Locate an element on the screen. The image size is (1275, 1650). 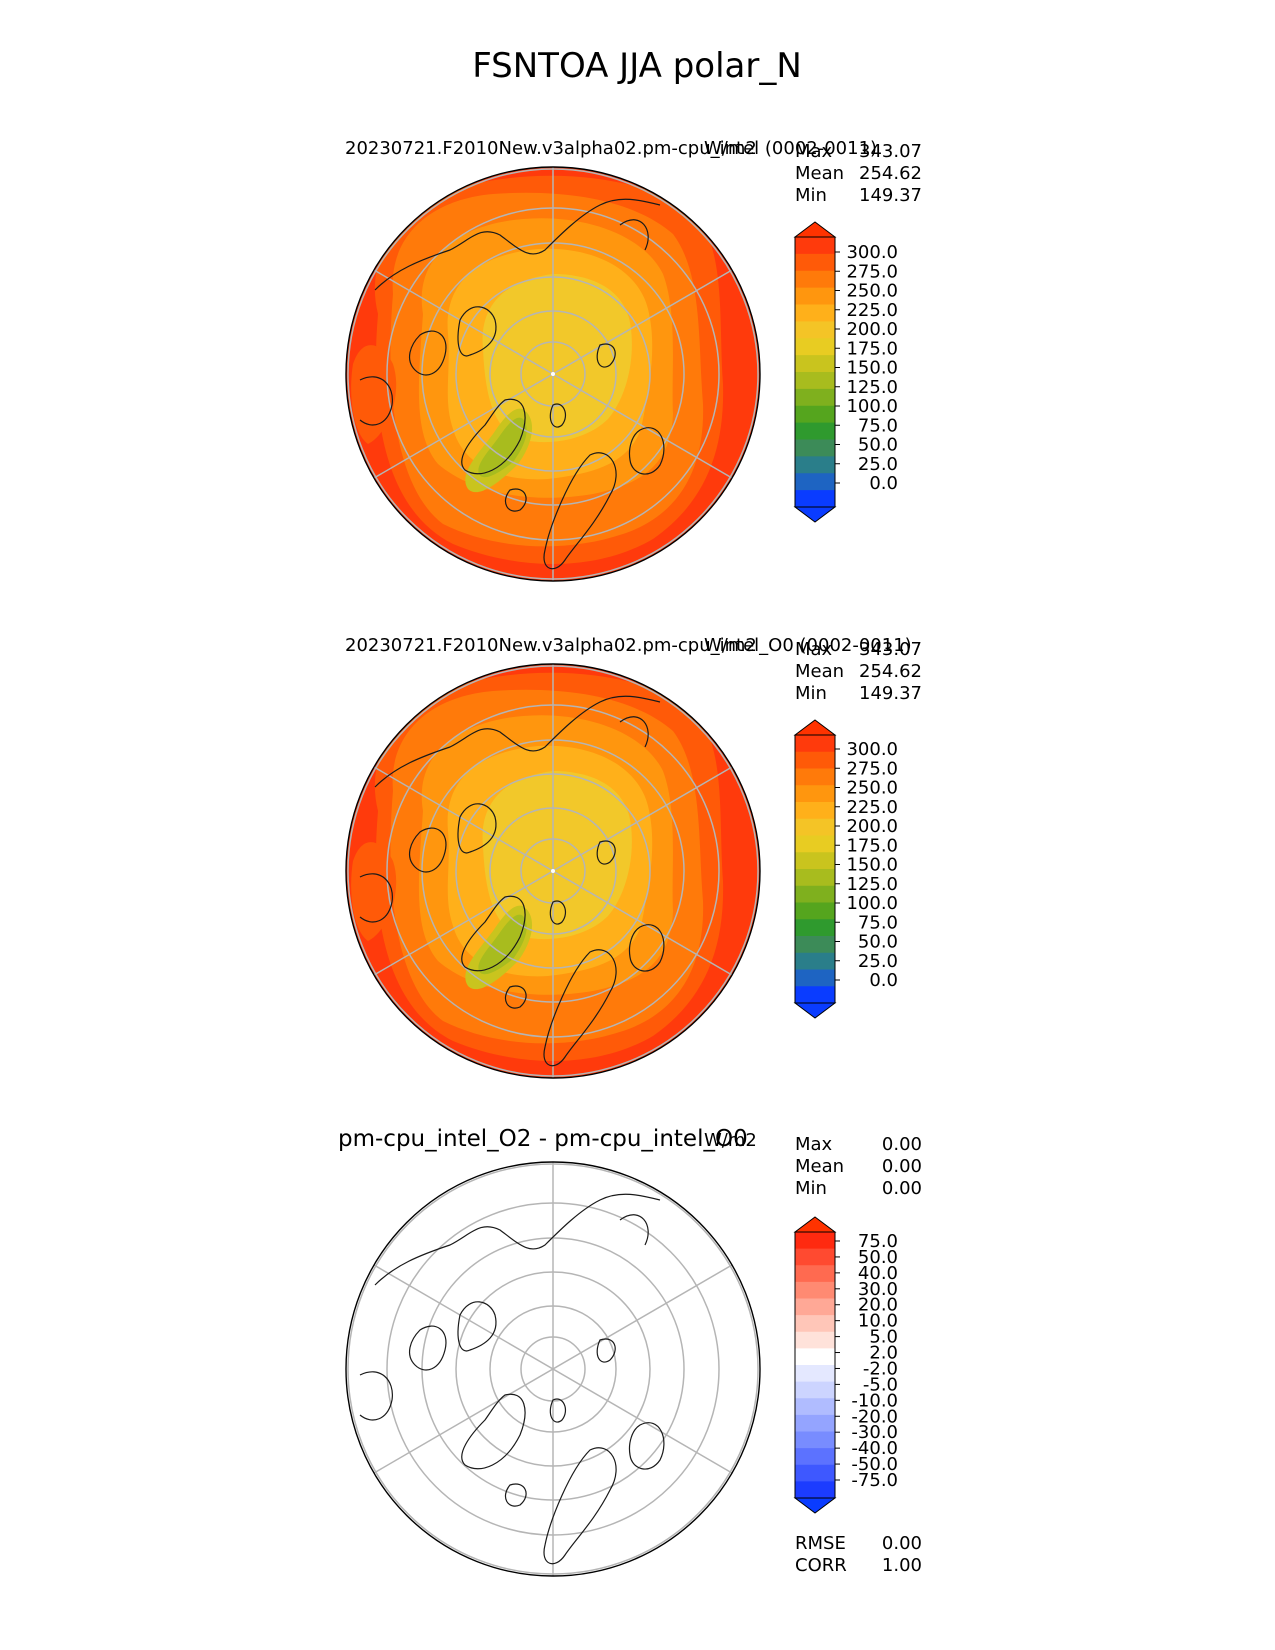
graticule is located at coordinates (553, 1369).